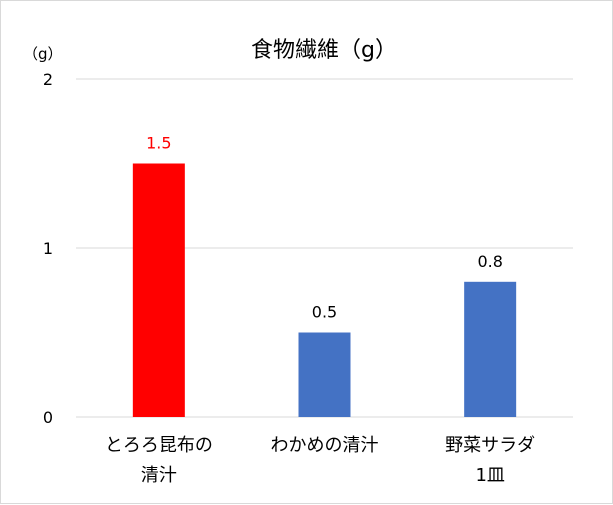 This screenshot has height=505, width=613. What do you see at coordinates (158, 143) in the screenshot?
I see `data-label-1: 1.5` at bounding box center [158, 143].